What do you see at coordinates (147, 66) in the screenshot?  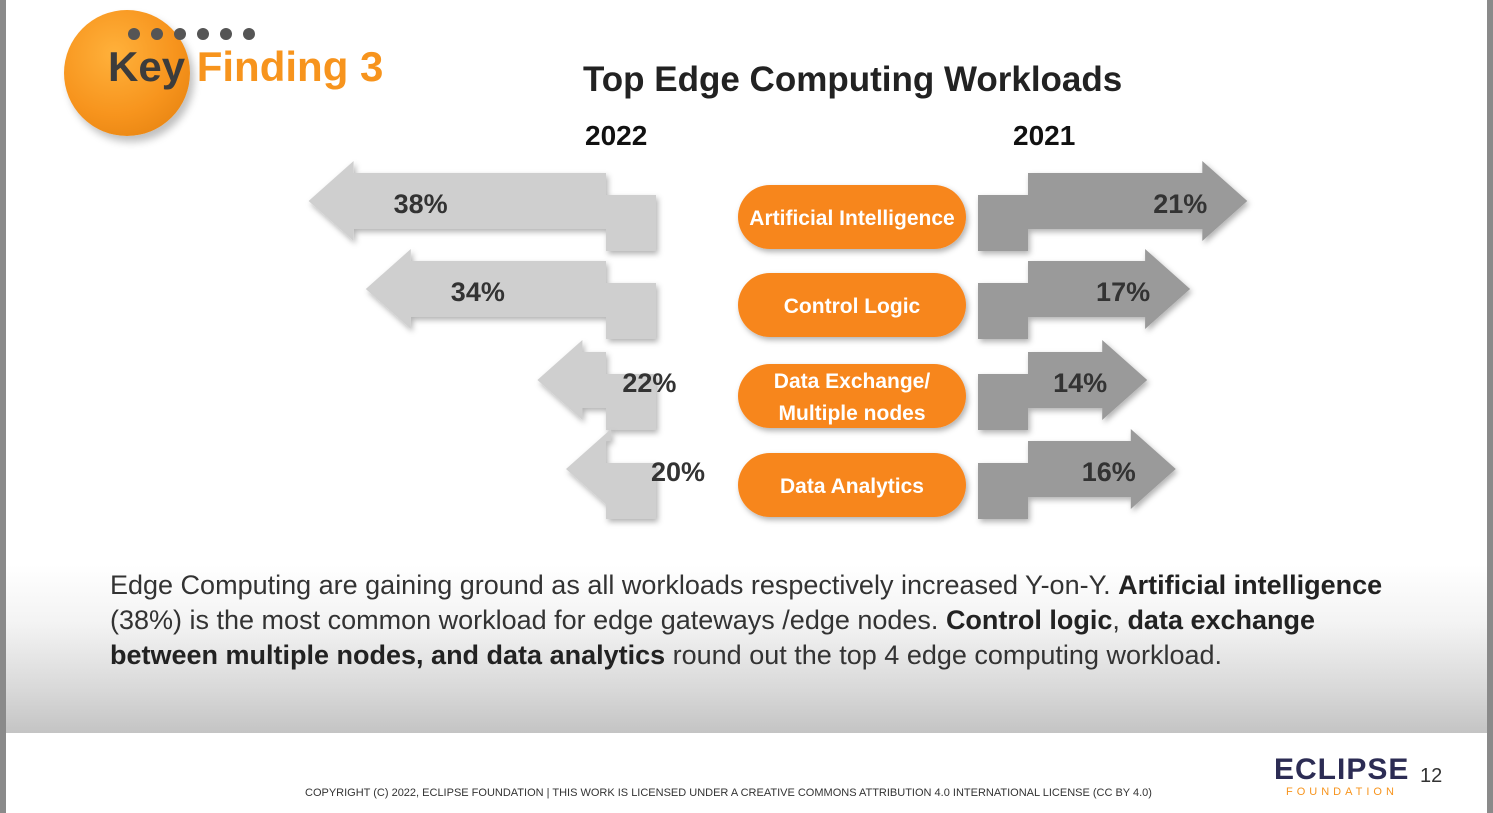 I see `badge-key-word: Key` at bounding box center [147, 66].